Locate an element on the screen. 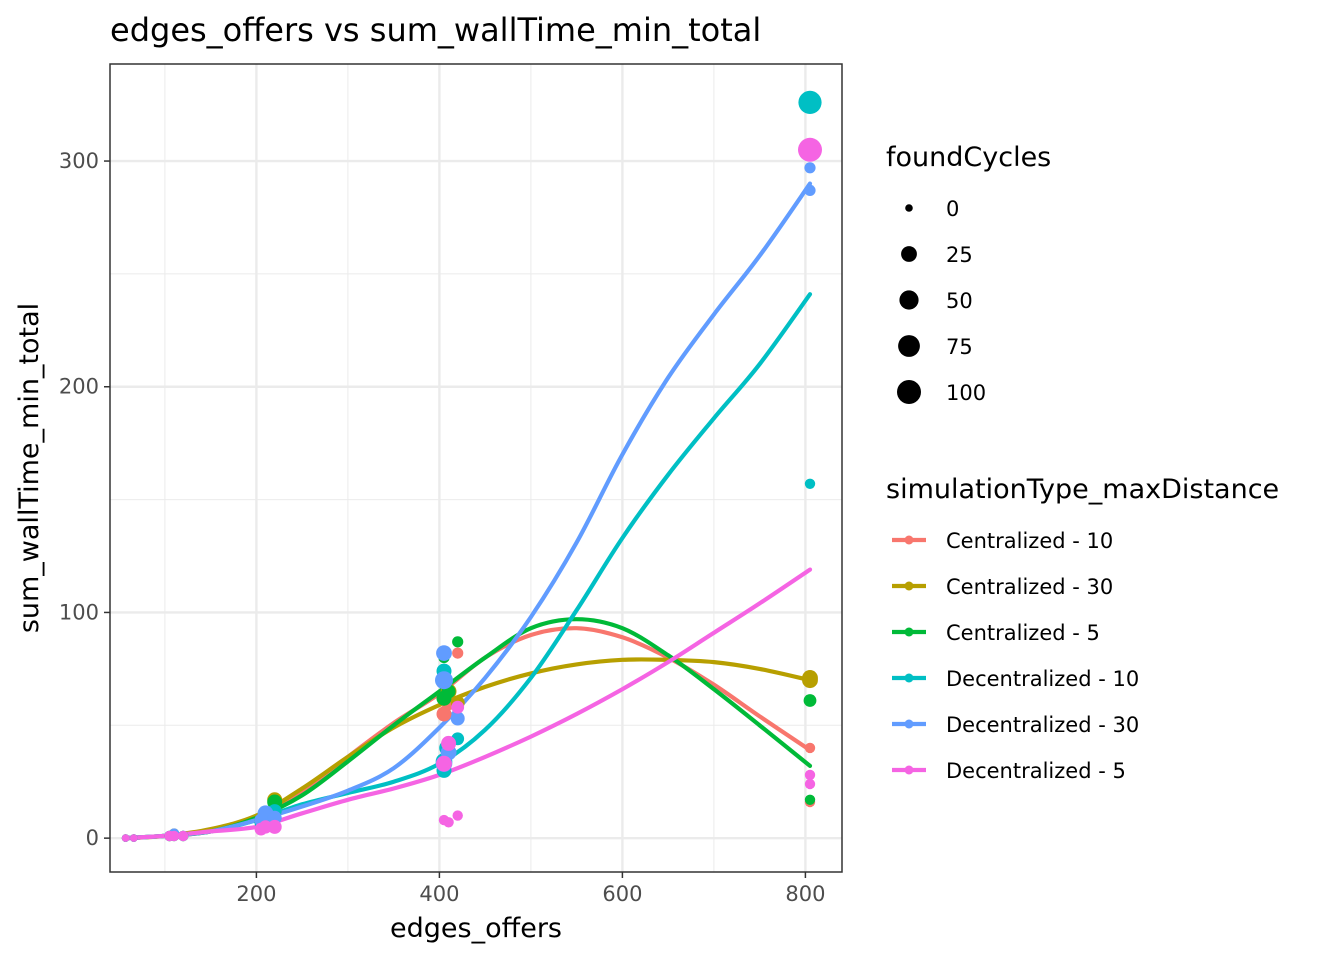 Image resolution: width=1344 pixels, height=960 pixels. color-legend-label: Centralized - 30 is located at coordinates (1029, 587).